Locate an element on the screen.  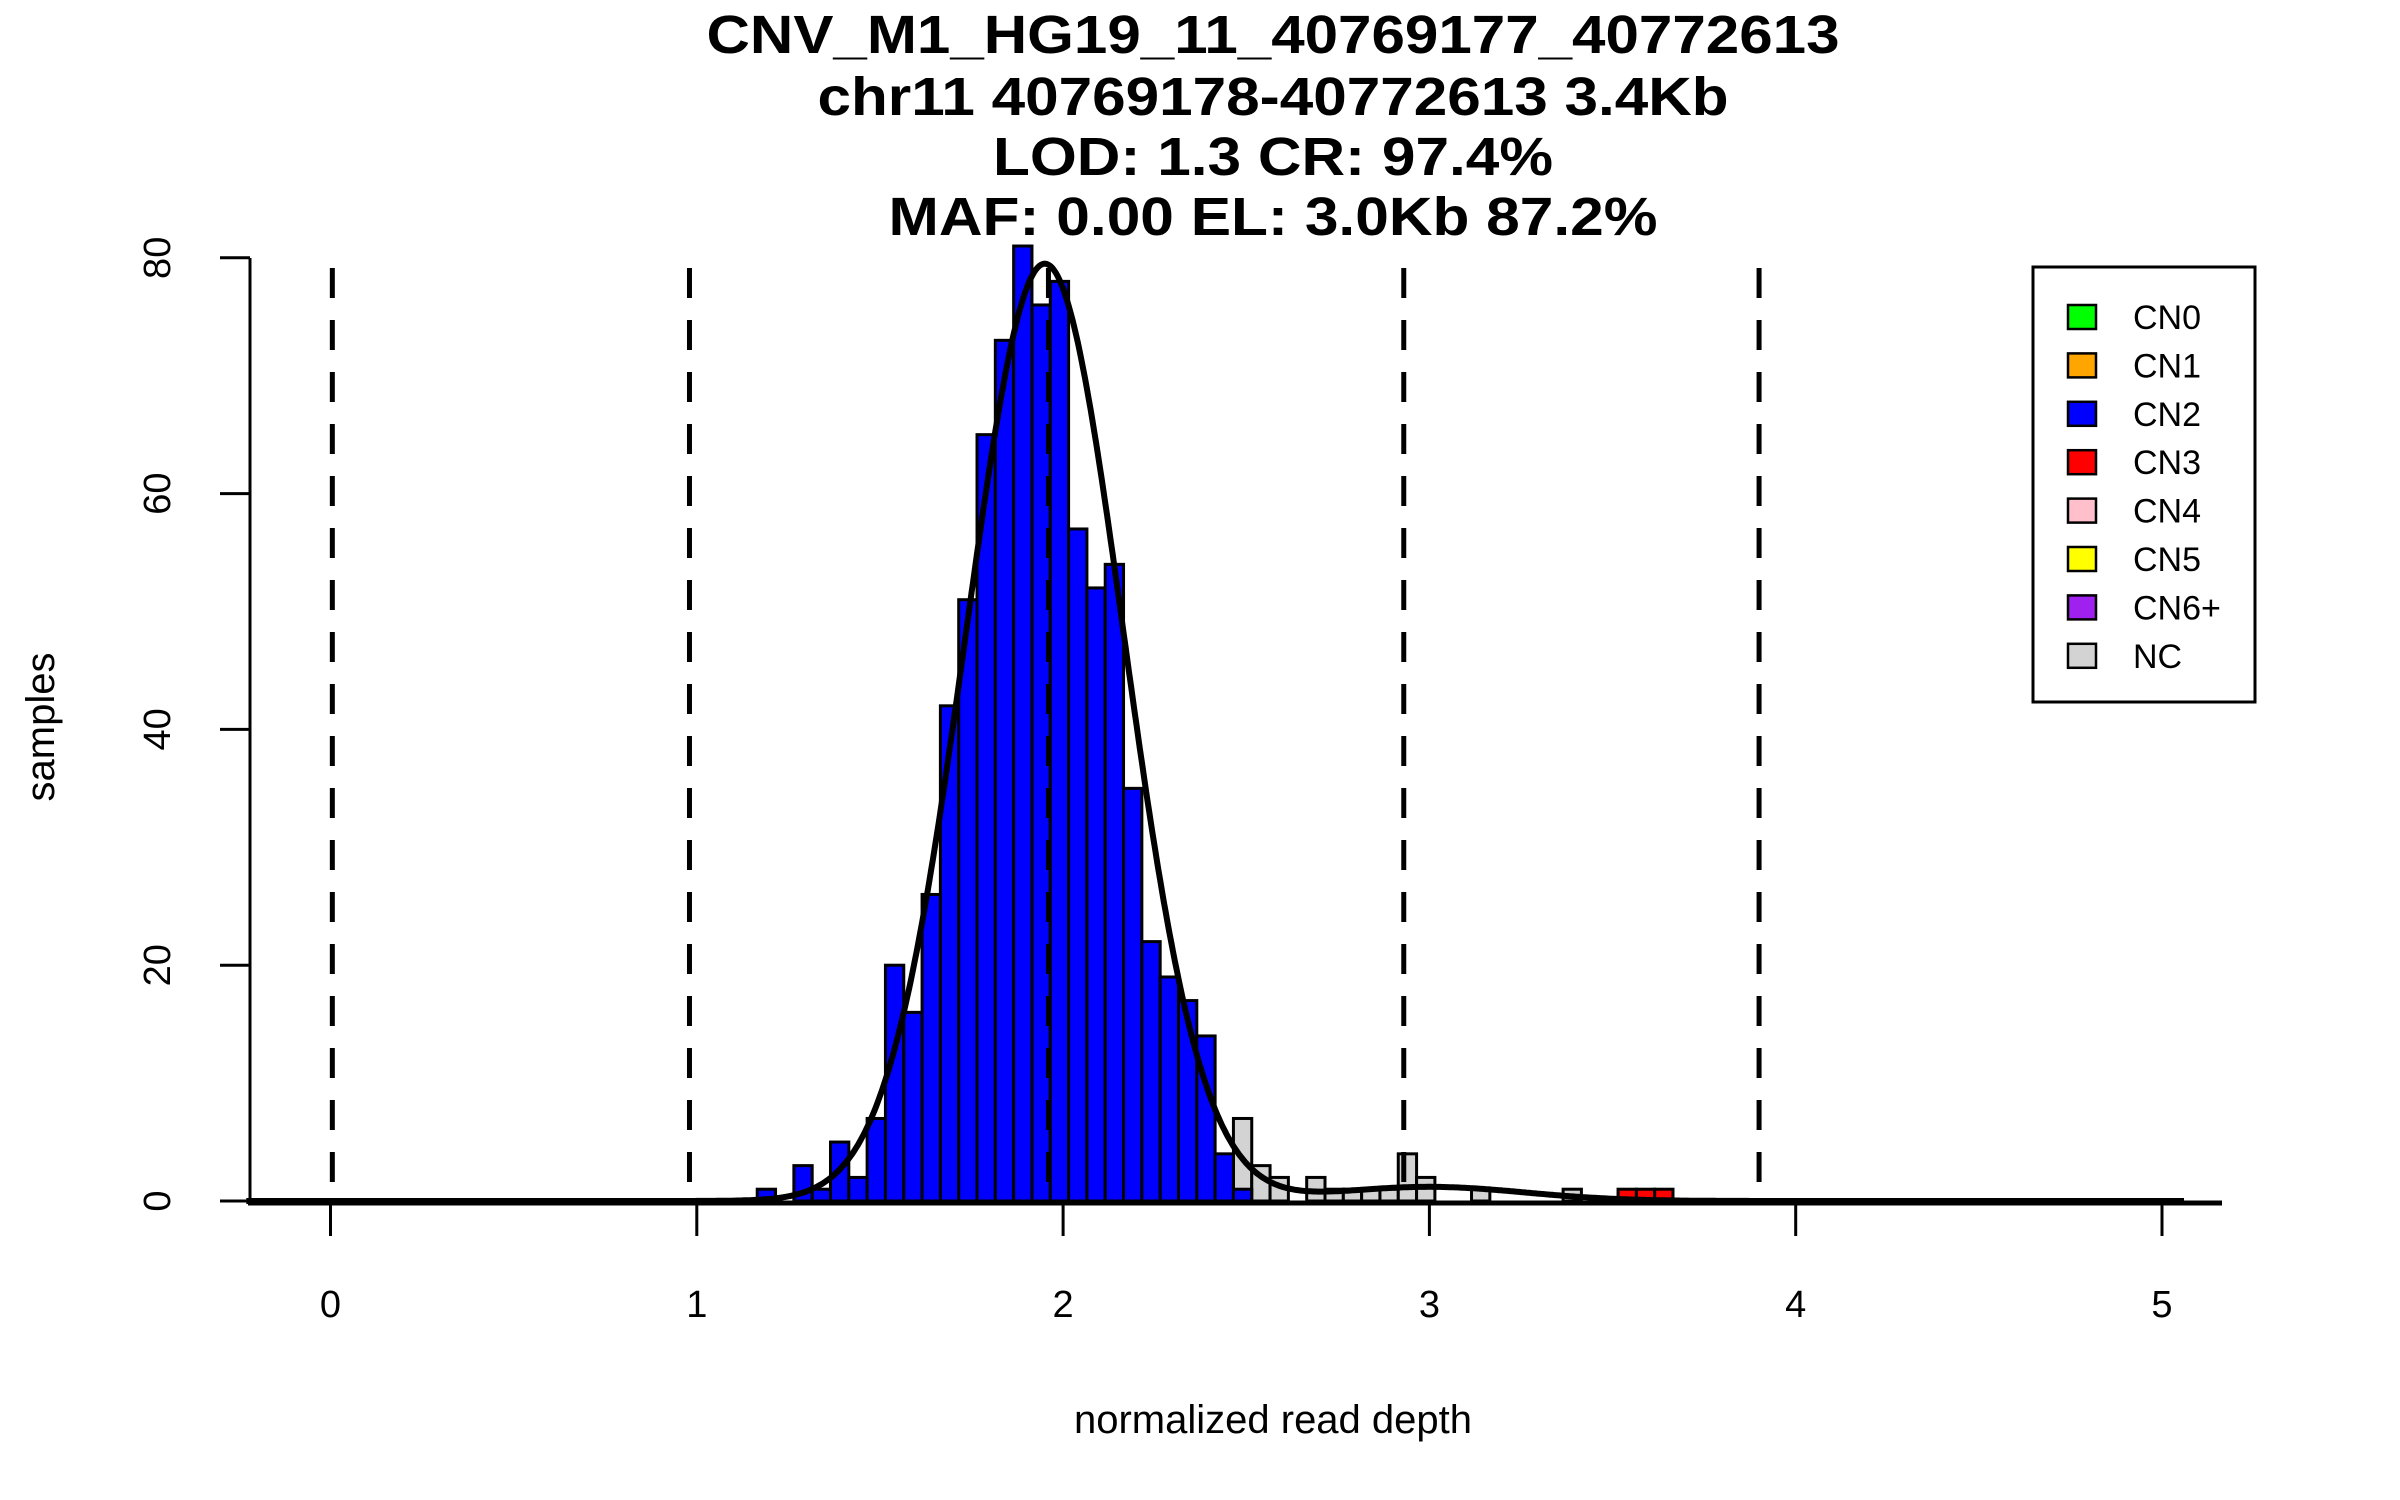
legend-swatch-cn1 is located at coordinates (2082, 365).